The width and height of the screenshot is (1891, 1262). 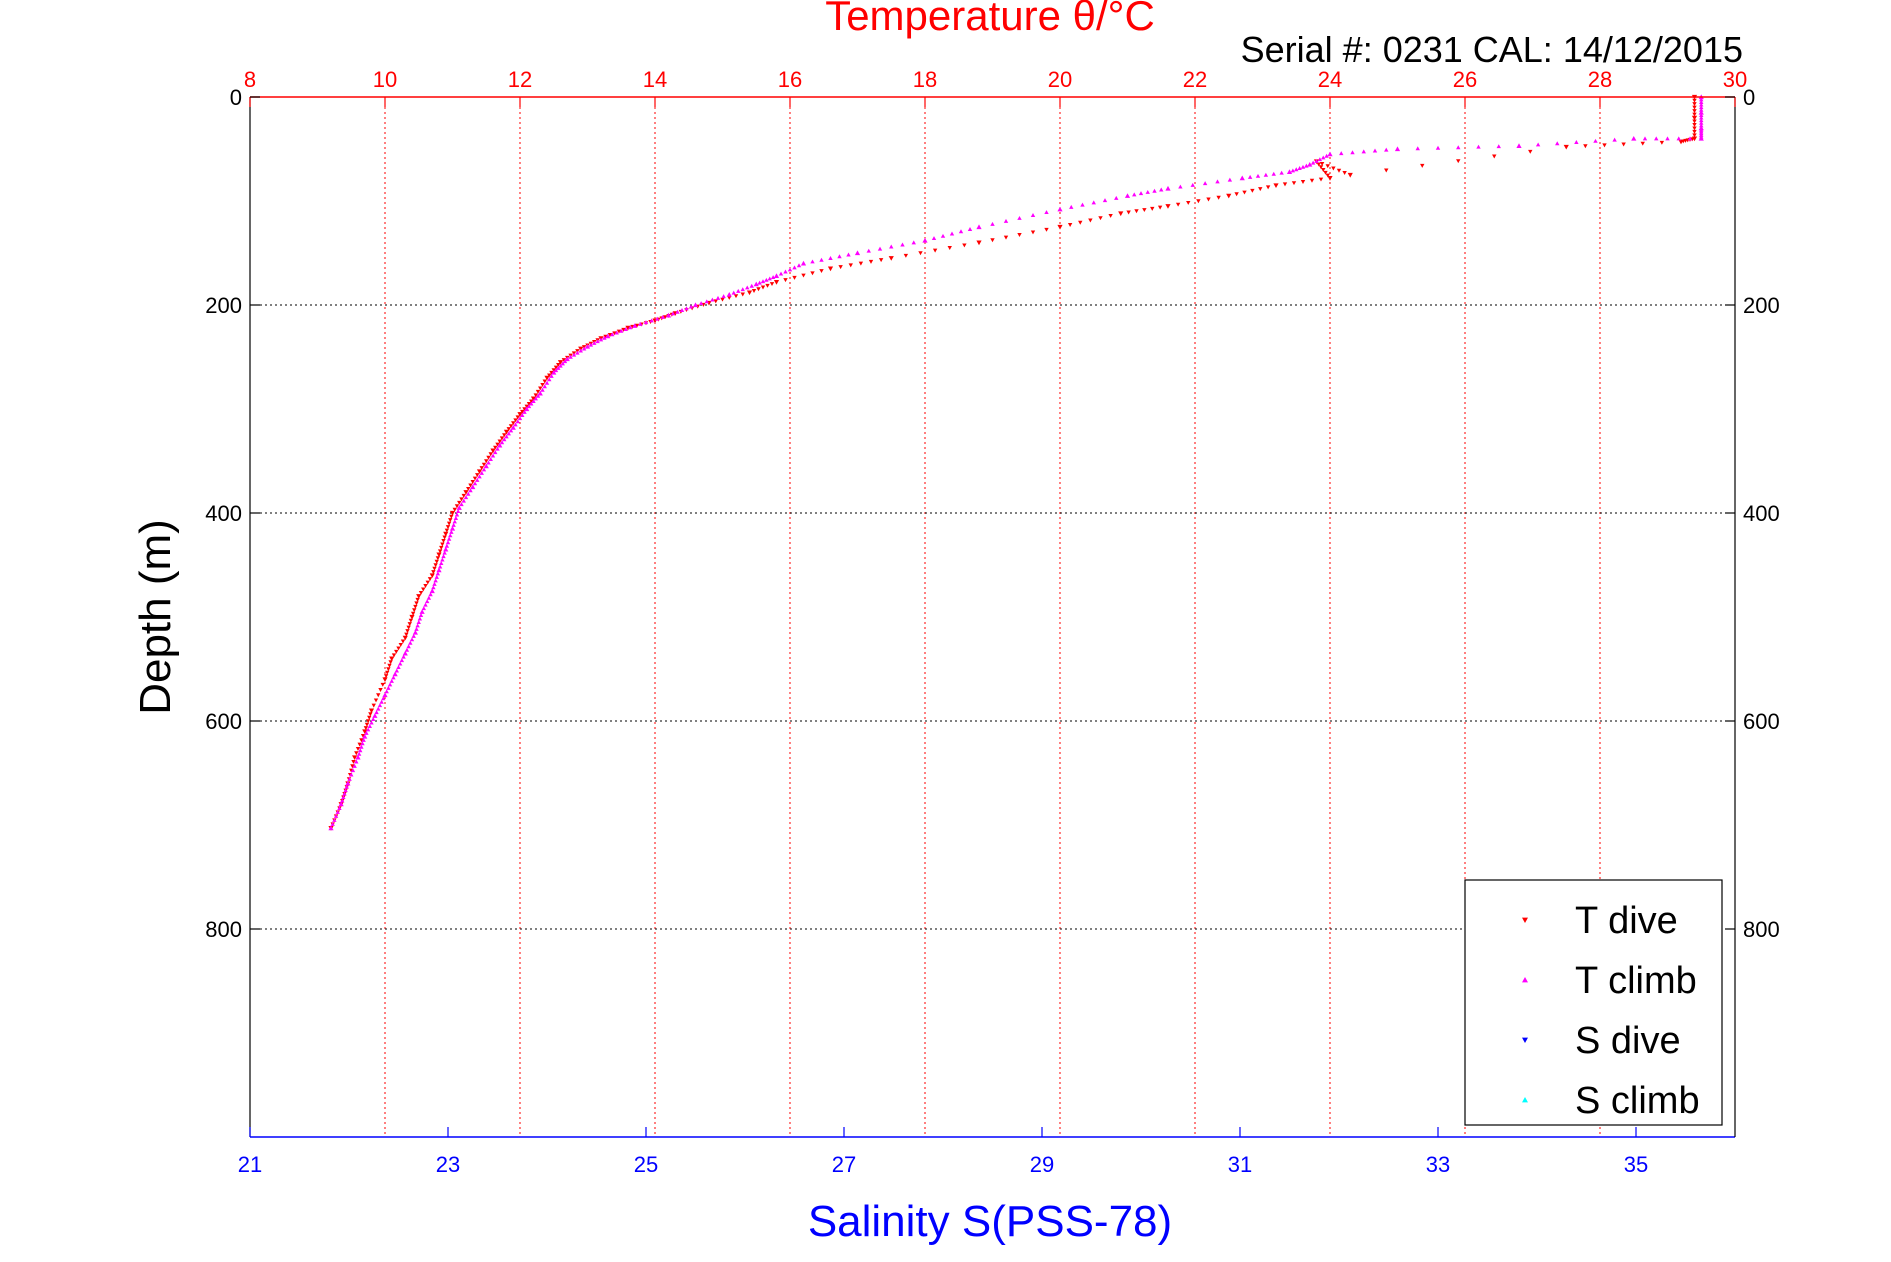 What do you see at coordinates (1761, 929) in the screenshot?
I see `depth-tick-label-right: 800` at bounding box center [1761, 929].